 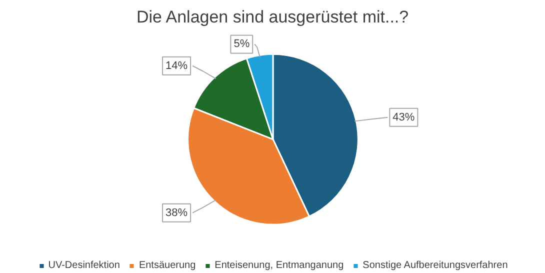 I want to click on data-label: 38%, so click(x=177, y=212).